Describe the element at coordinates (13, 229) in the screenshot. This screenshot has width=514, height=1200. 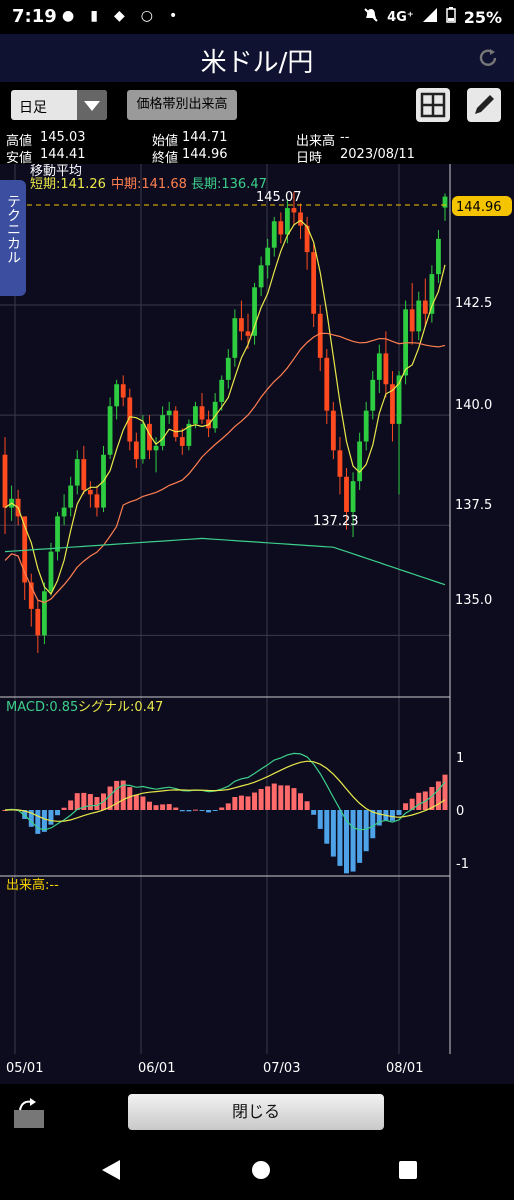
I see `technical-tab-label: テクニカル` at that location.